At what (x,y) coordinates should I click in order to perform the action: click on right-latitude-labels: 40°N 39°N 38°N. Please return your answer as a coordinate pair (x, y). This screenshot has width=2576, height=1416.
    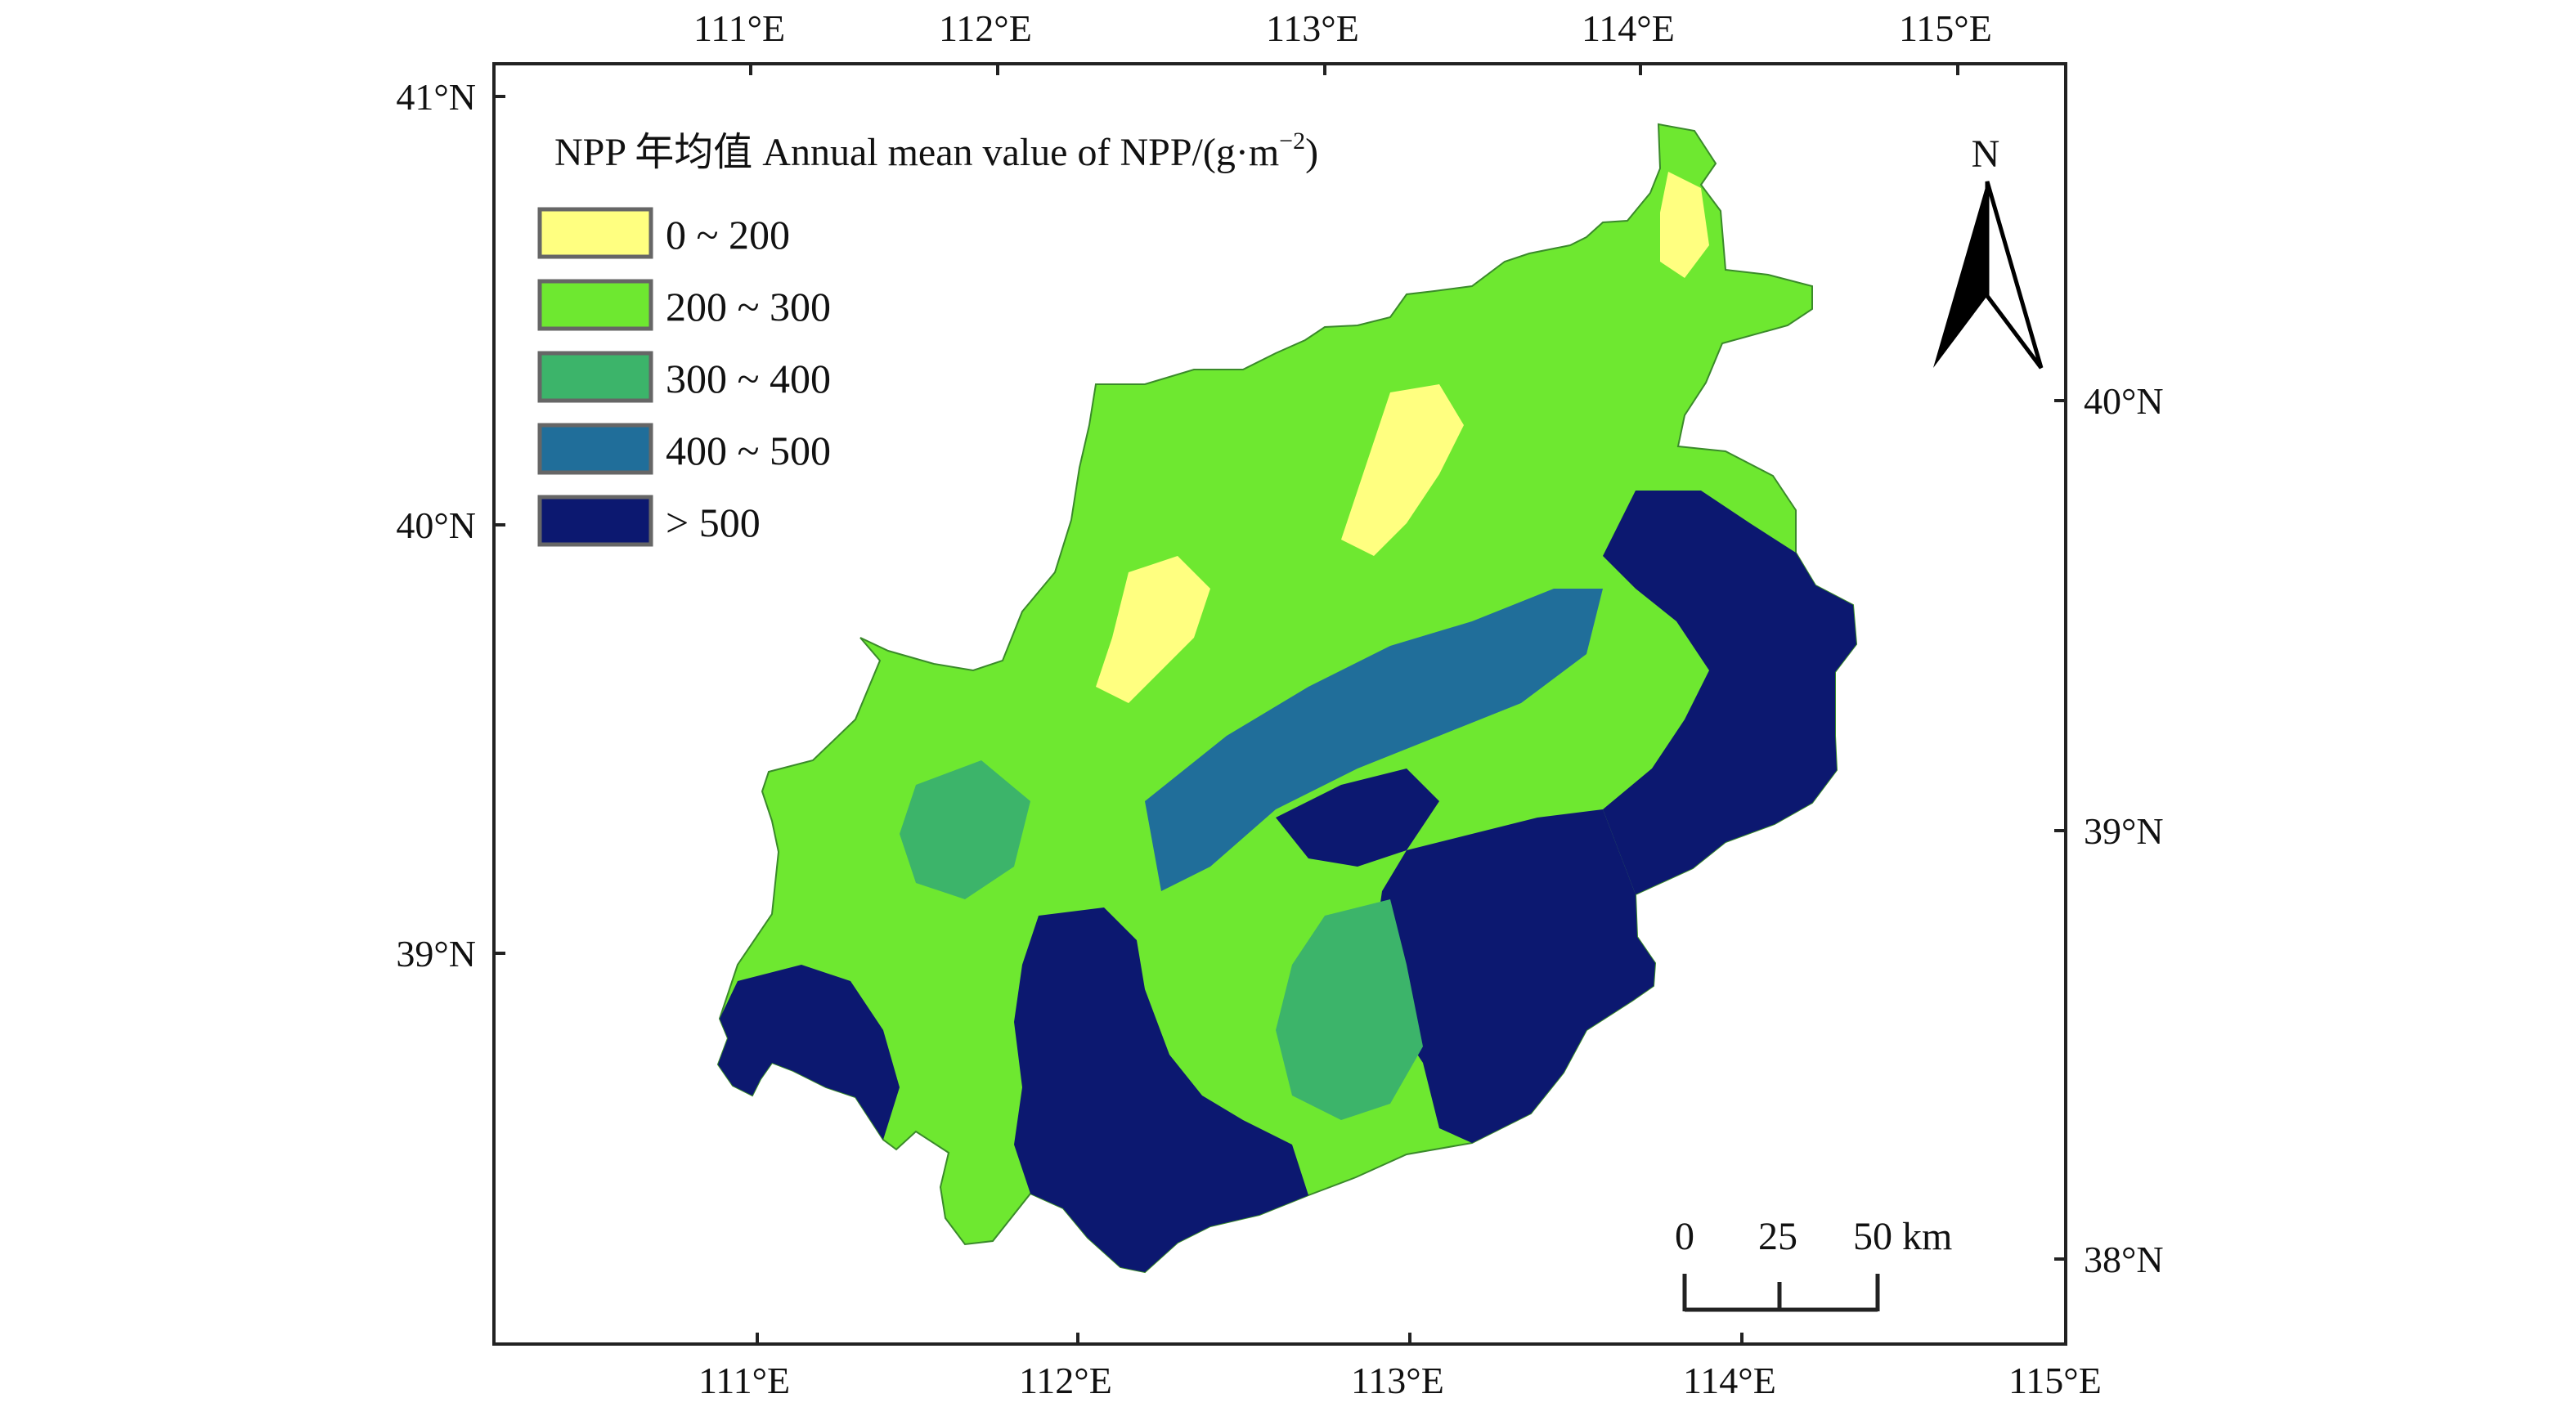
    Looking at the image, I should click on (2124, 830).